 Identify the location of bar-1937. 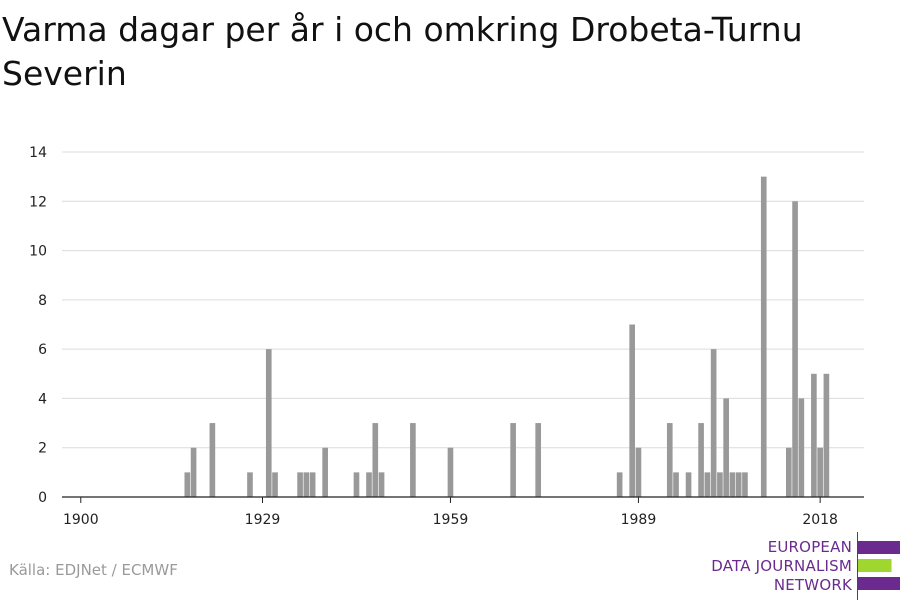
(312, 484).